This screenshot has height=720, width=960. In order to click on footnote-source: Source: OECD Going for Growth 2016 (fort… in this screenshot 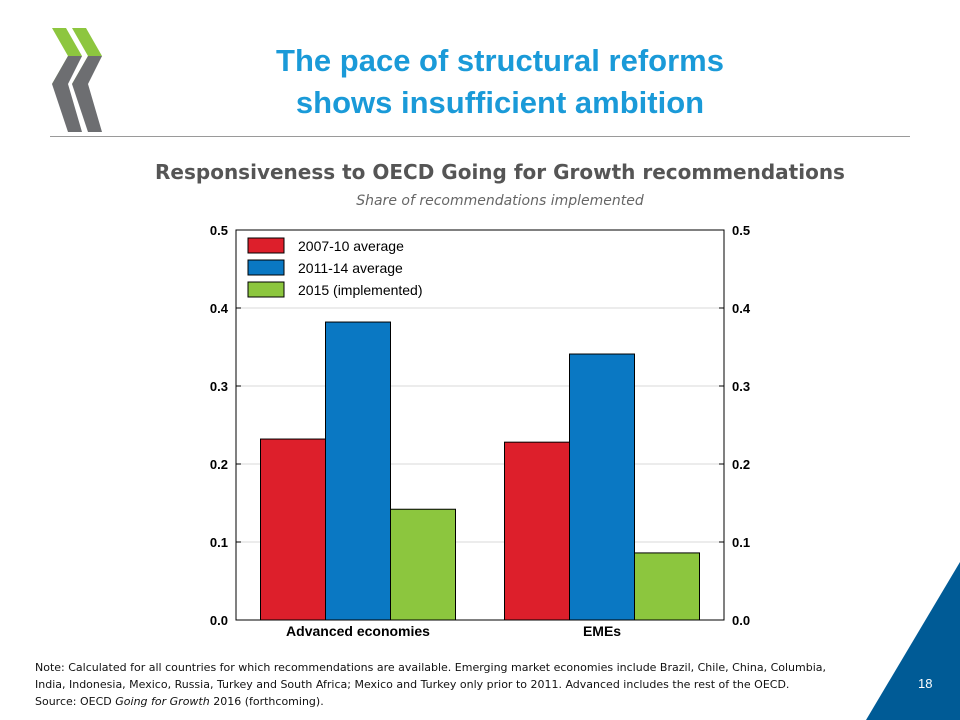, I will do `click(465, 701)`.